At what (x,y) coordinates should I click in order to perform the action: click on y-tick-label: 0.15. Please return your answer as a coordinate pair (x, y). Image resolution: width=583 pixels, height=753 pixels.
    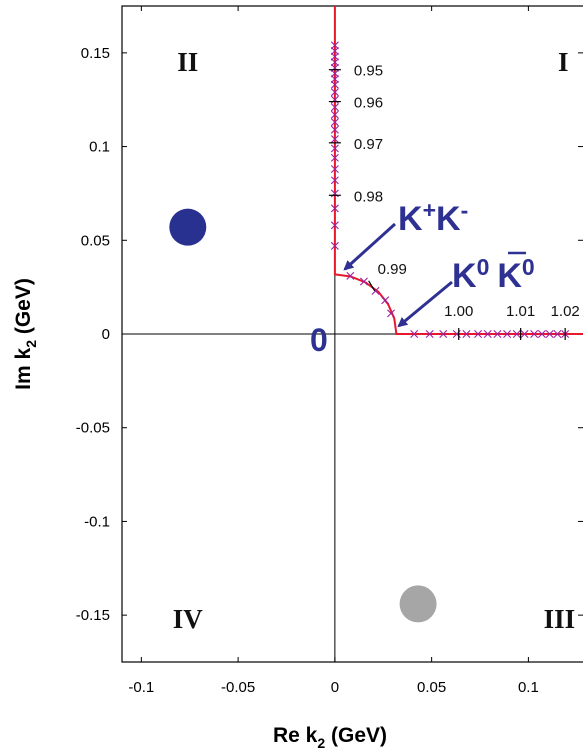
    Looking at the image, I should click on (95, 53).